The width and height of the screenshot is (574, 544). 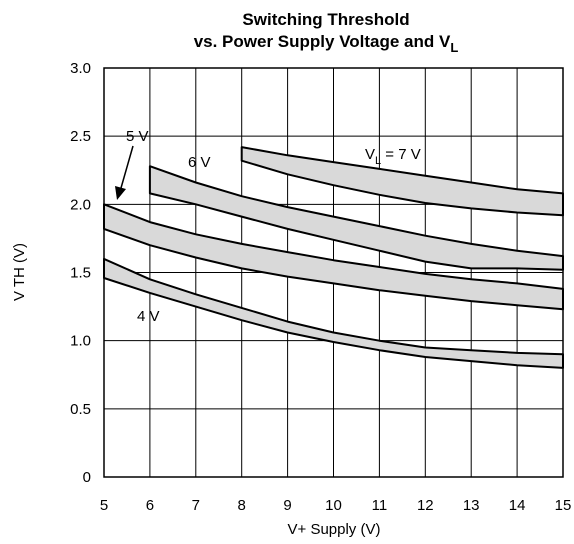 I want to click on arrow-5v-line, so click(x=127, y=167).